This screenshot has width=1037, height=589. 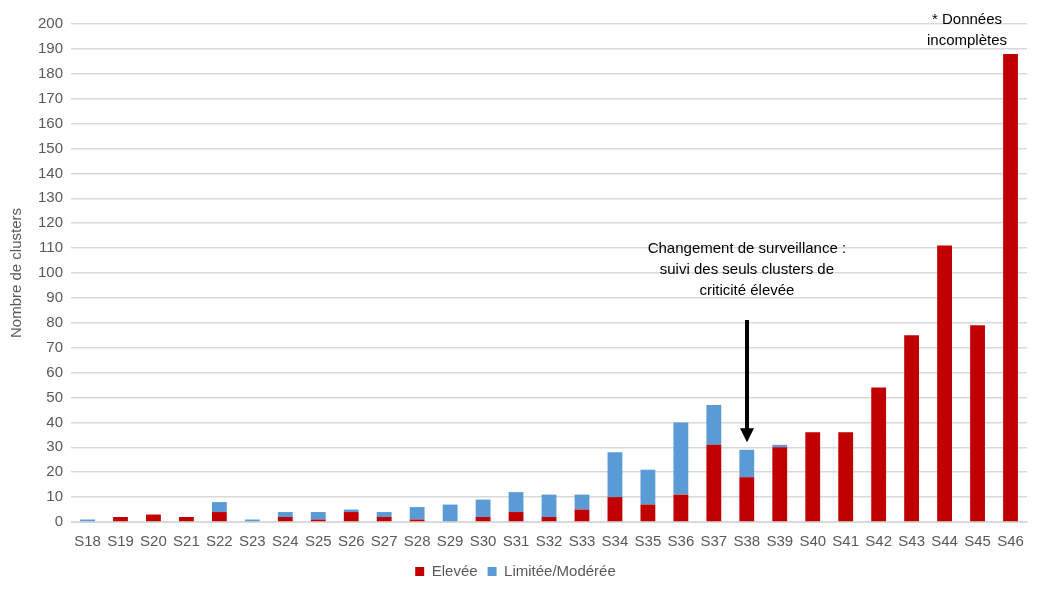 What do you see at coordinates (813, 541) in the screenshot?
I see `x-tick-label: S40` at bounding box center [813, 541].